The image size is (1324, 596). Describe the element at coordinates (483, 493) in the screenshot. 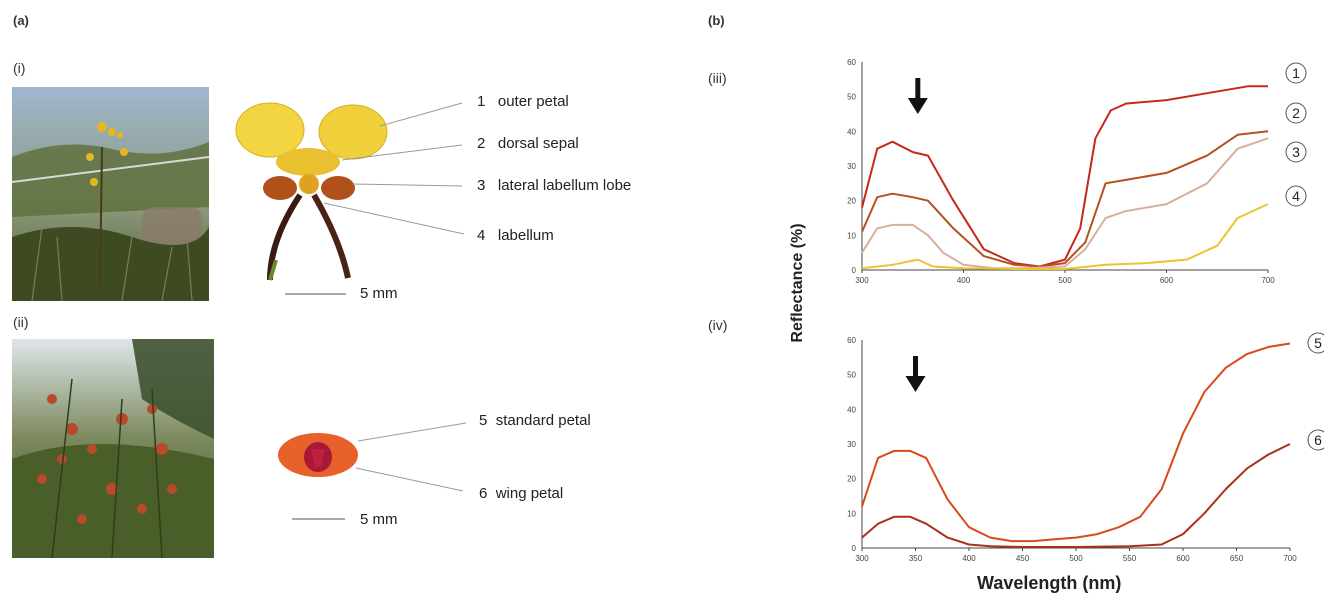

I see `callout-number: 6` at that location.